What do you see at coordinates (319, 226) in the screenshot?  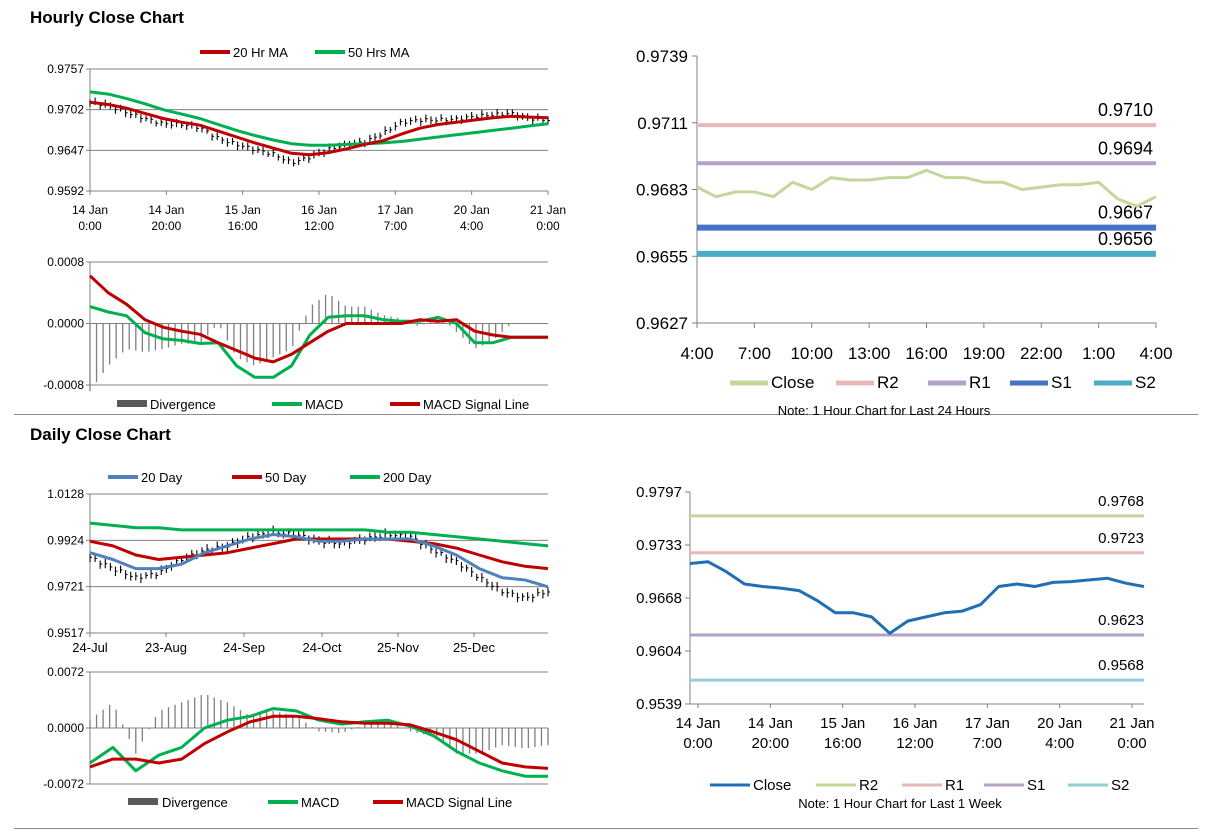 I see `x-tick-label: 12:00` at bounding box center [319, 226].